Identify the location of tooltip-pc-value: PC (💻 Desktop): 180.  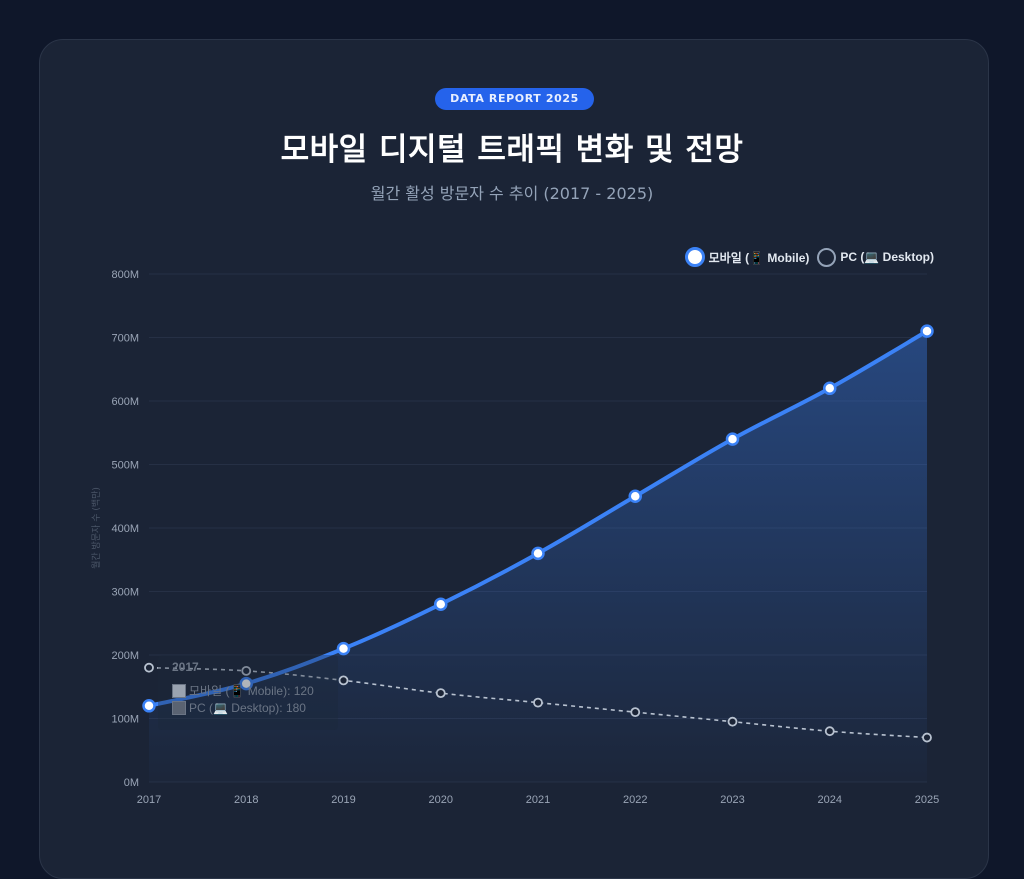
(247, 708).